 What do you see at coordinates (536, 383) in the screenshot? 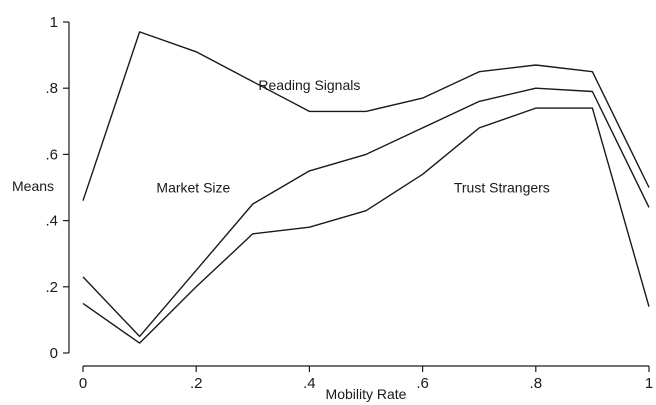
I see `x-tick-label: .8` at bounding box center [536, 383].